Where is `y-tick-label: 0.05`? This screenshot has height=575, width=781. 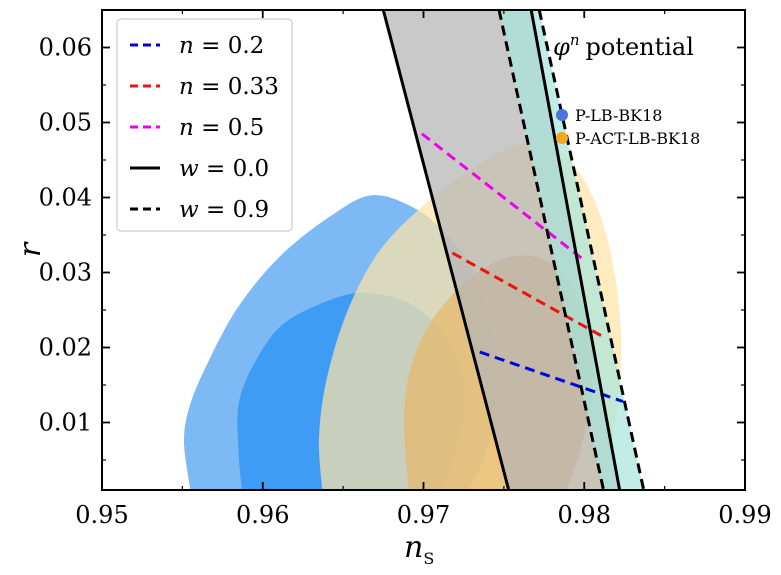 y-tick-label: 0.05 is located at coordinates (65, 123).